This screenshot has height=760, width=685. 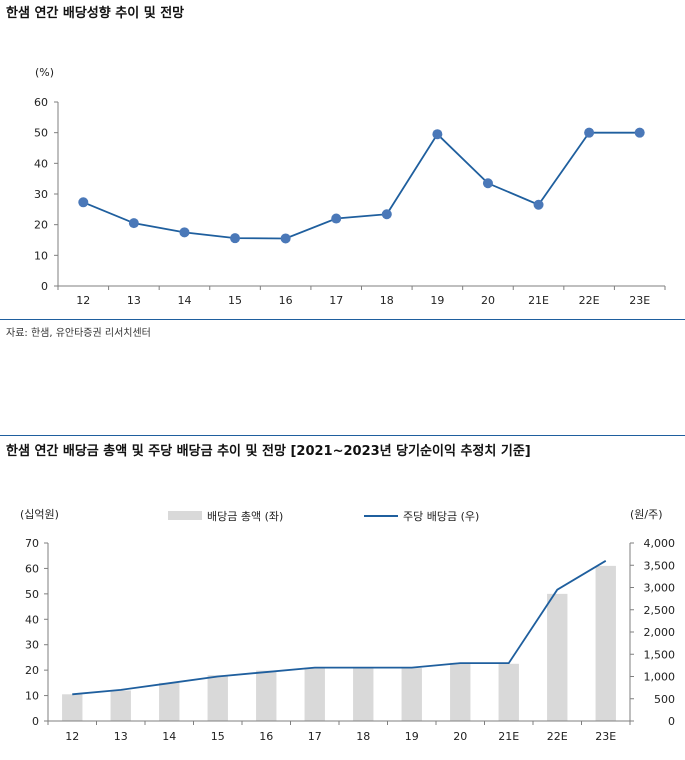 I want to click on chart1-x-tick-label: 12, so click(x=83, y=300).